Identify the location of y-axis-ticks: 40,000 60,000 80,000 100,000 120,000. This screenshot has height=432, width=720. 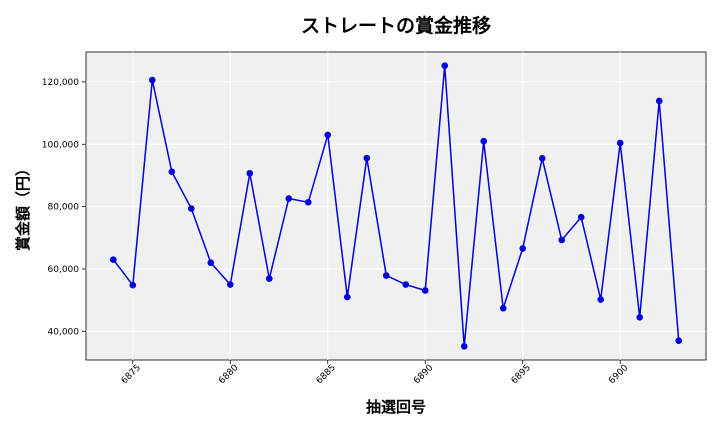
(64, 207).